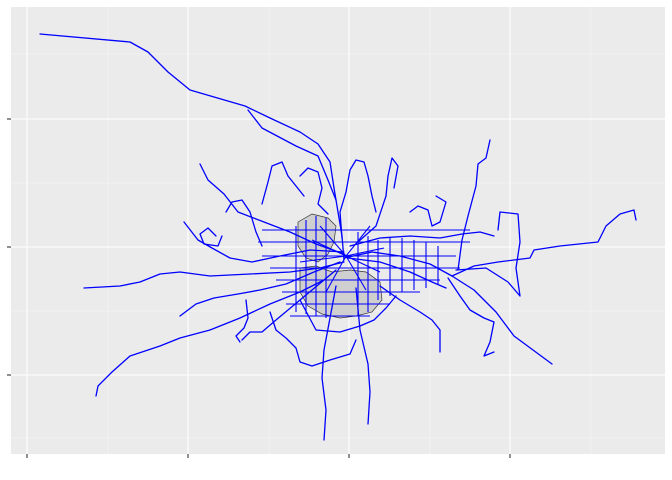  I want to click on route-southwest, so click(210, 338).